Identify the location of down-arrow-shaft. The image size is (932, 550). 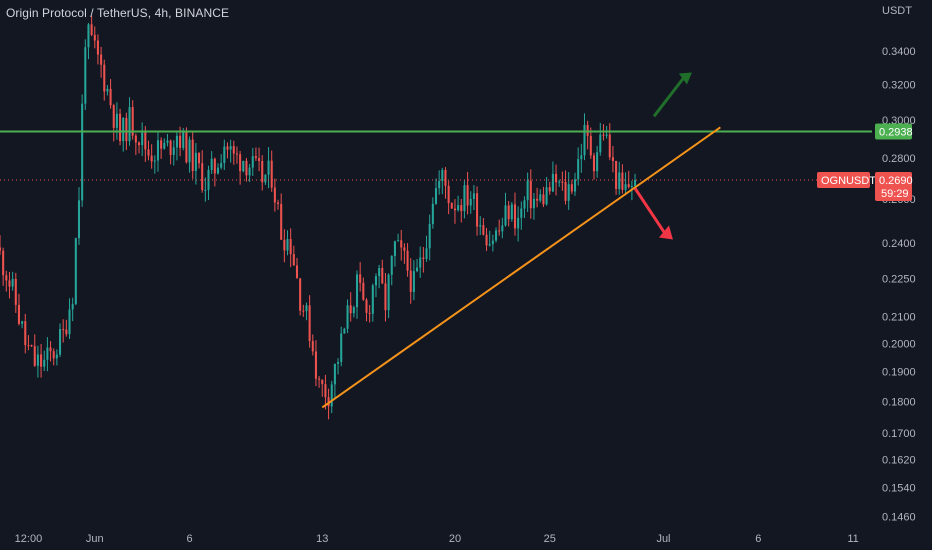
(650, 211).